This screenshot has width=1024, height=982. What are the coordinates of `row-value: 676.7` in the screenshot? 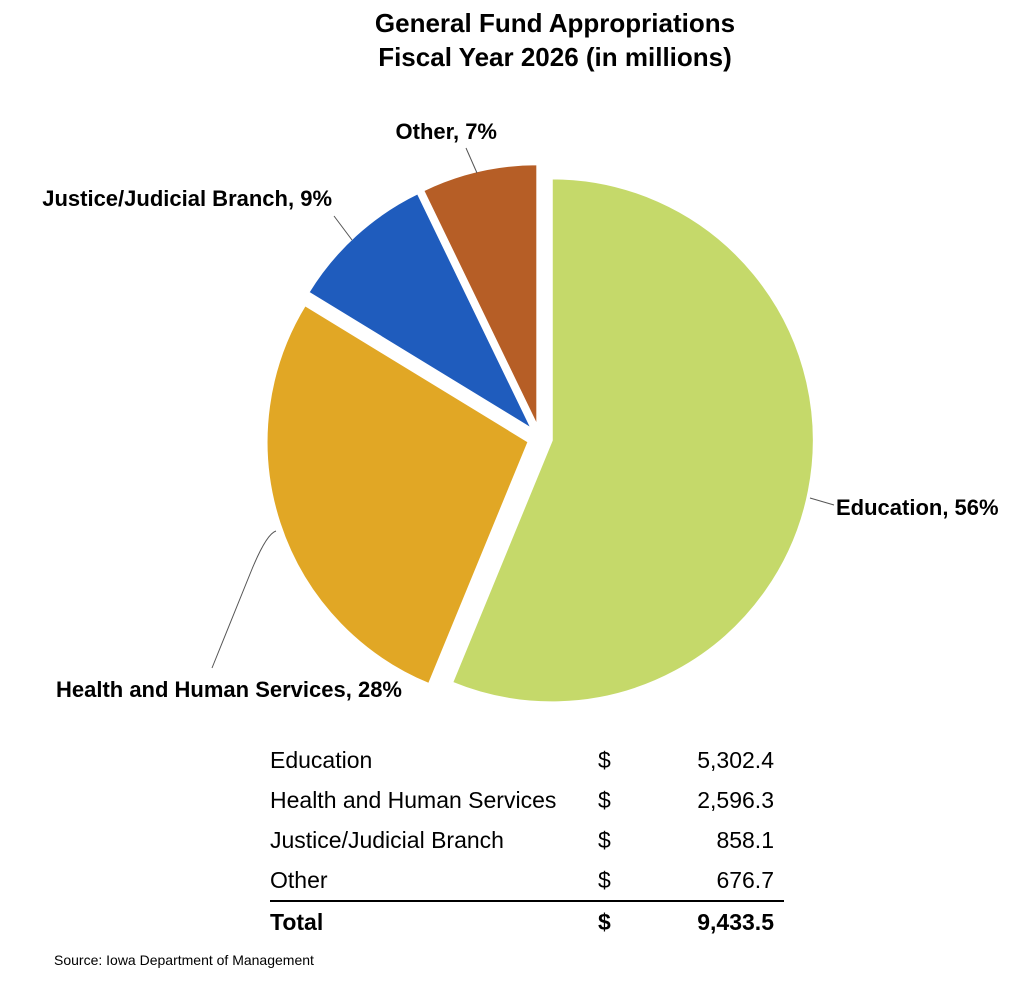 It's located at (745, 880).